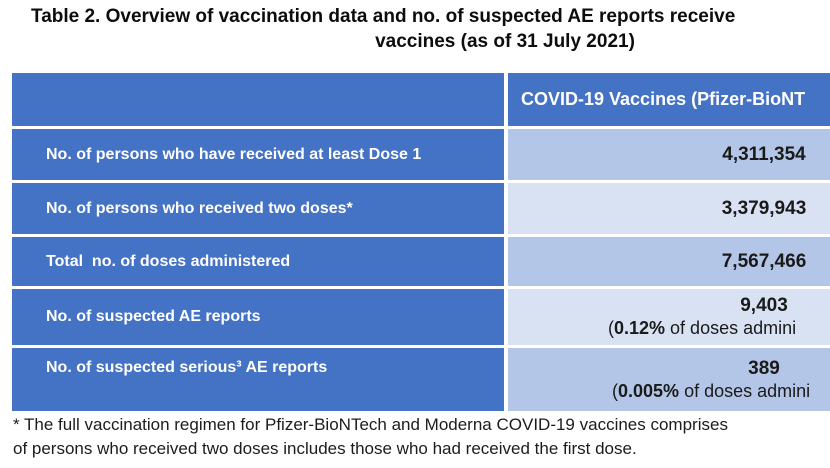 The image size is (830, 468). What do you see at coordinates (711, 390) in the screenshot?
I see `row-value-detail: (0.005% of doses admini` at bounding box center [711, 390].